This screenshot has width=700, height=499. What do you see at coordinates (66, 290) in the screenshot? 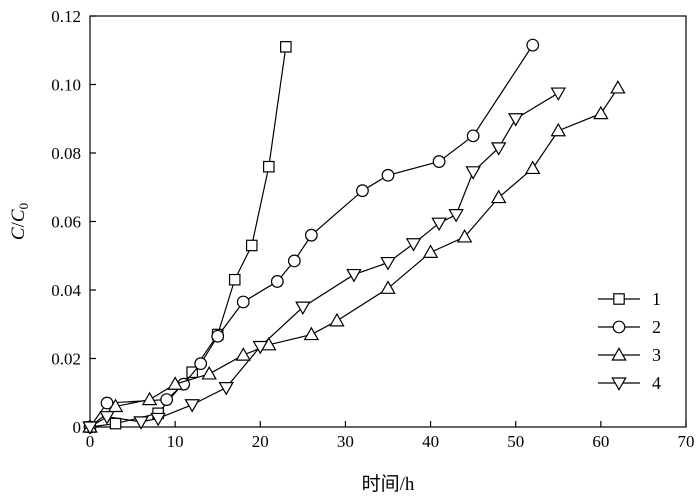
I see `y-tick-label: 0.04` at bounding box center [66, 290].